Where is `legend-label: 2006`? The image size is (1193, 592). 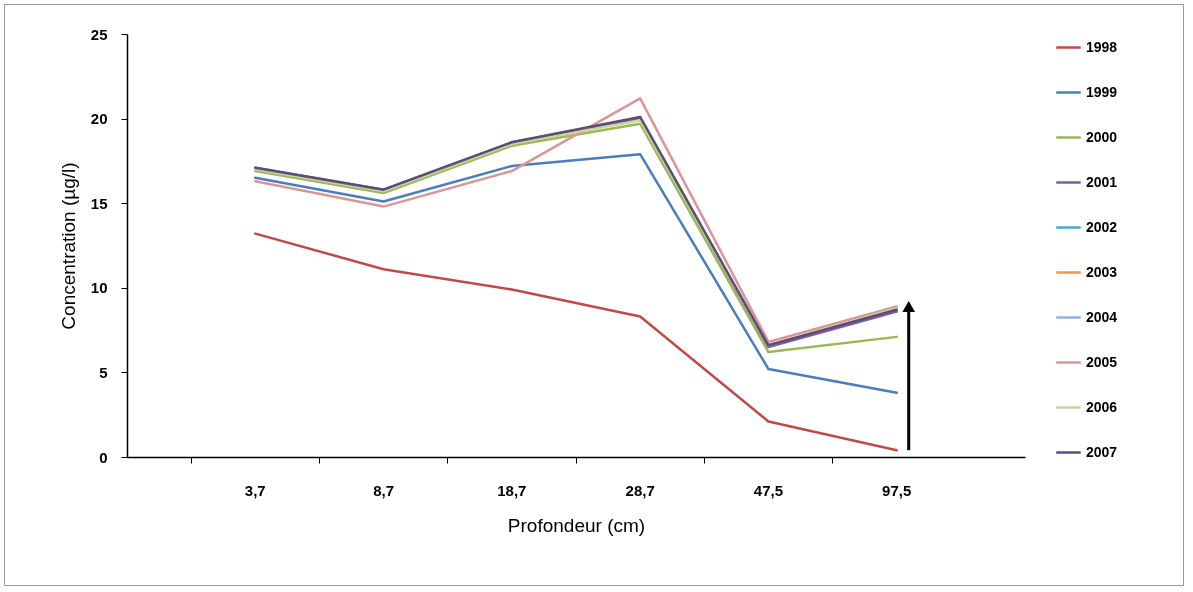 legend-label: 2006 is located at coordinates (1102, 406).